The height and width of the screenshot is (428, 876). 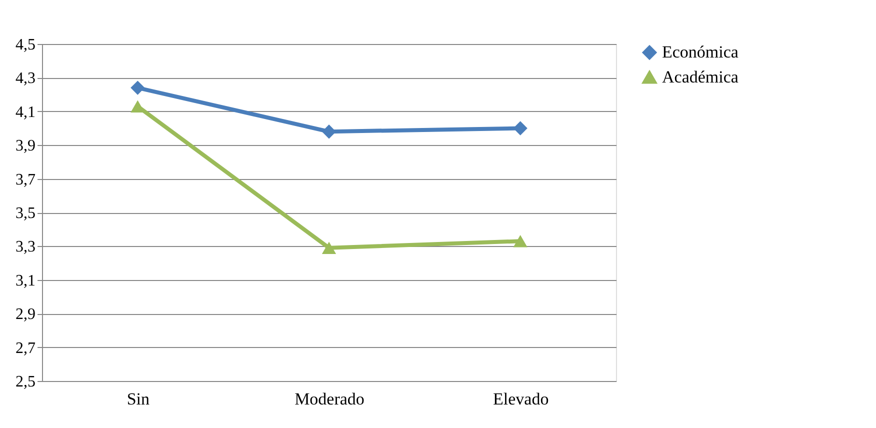 I want to click on y-tick-label: 3,7, so click(x=26, y=179).